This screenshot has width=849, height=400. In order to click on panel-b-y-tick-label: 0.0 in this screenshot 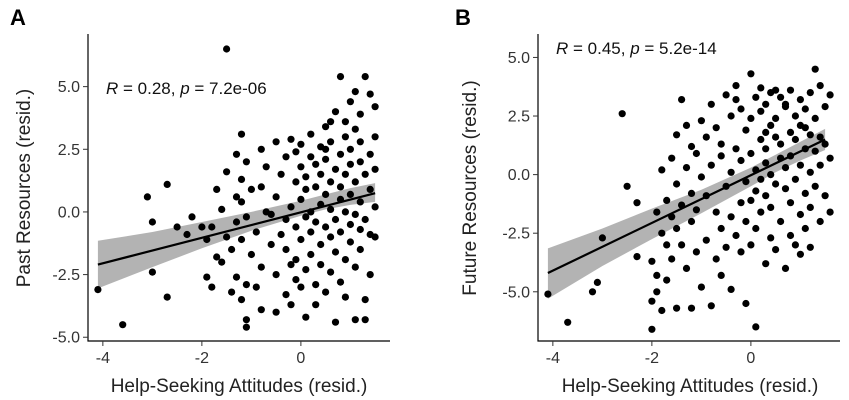, I will do `click(519, 175)`.